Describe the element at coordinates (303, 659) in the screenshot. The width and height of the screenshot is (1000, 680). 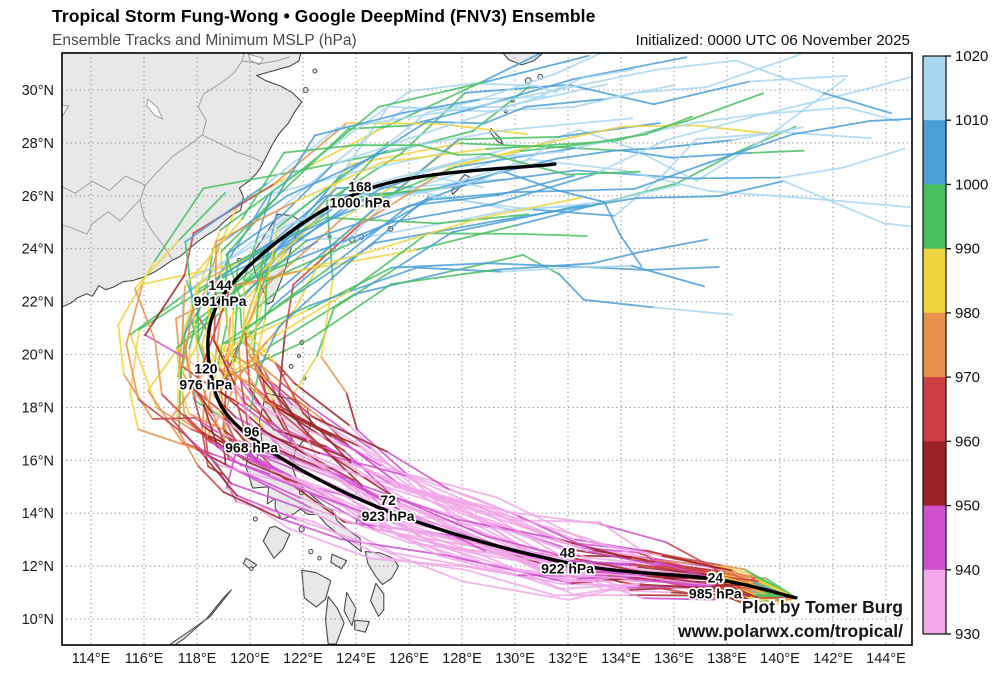
I see `x-tick-label: 122°E` at that location.